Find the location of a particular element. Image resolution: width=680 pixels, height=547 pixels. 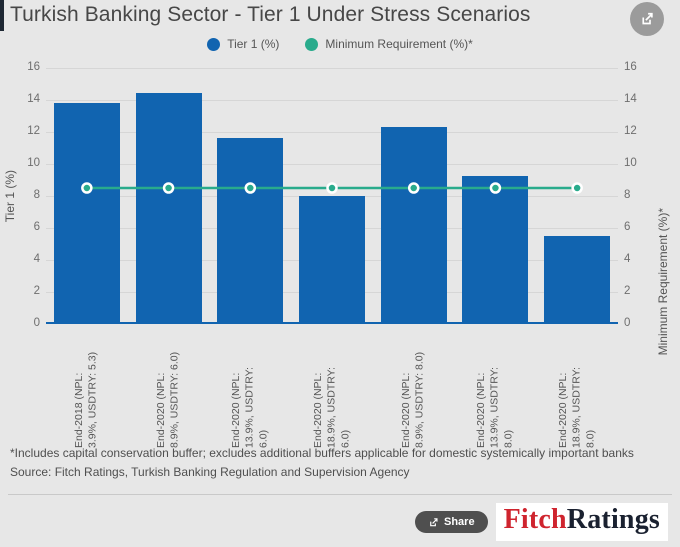

y-tick-right: 2 is located at coordinates (627, 291).